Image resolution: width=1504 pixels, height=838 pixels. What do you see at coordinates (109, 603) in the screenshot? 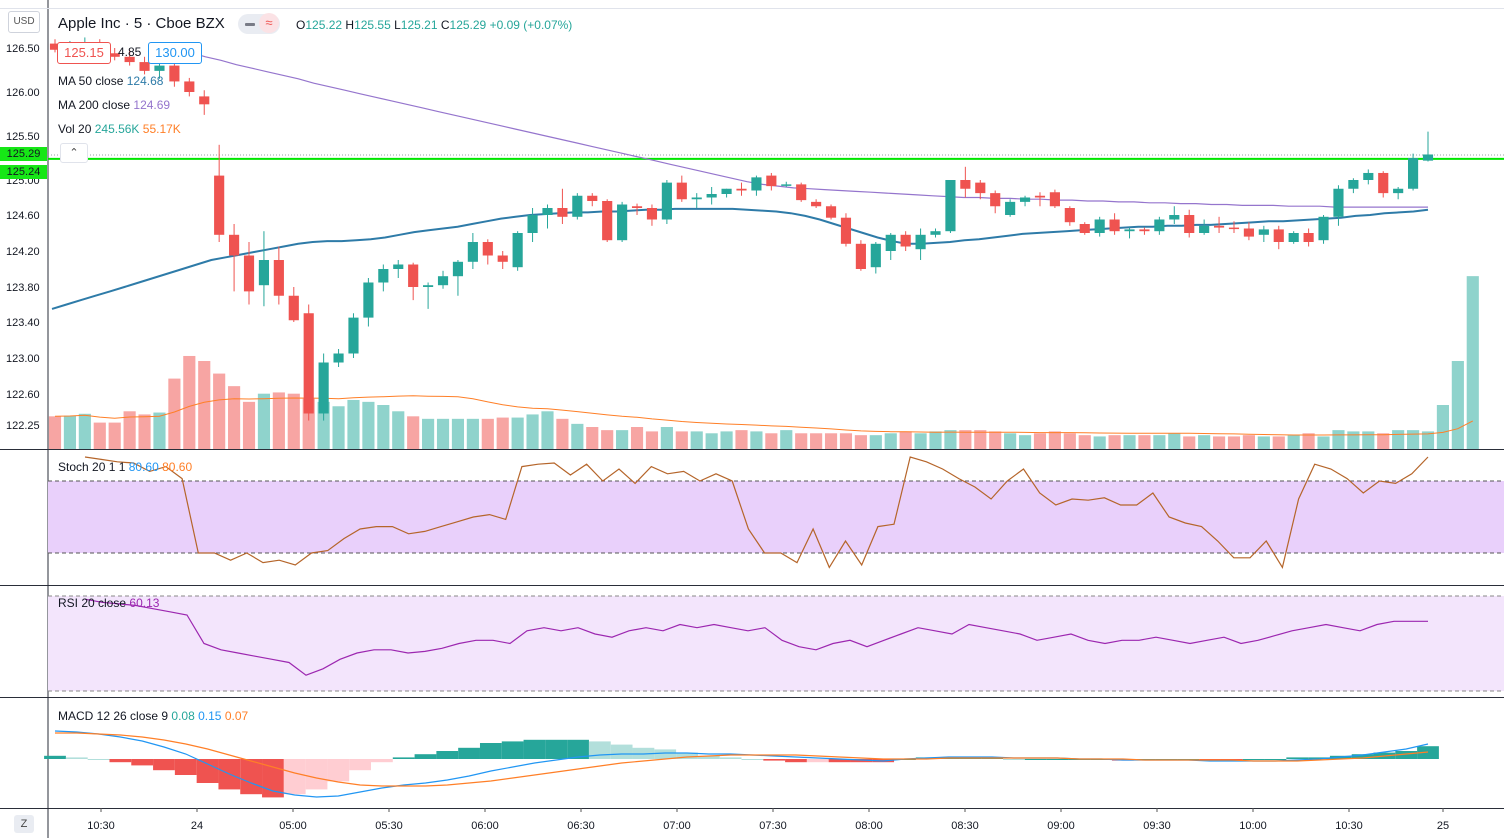
I see `rsi-legend: RSI 20 close 60.13` at bounding box center [109, 603].